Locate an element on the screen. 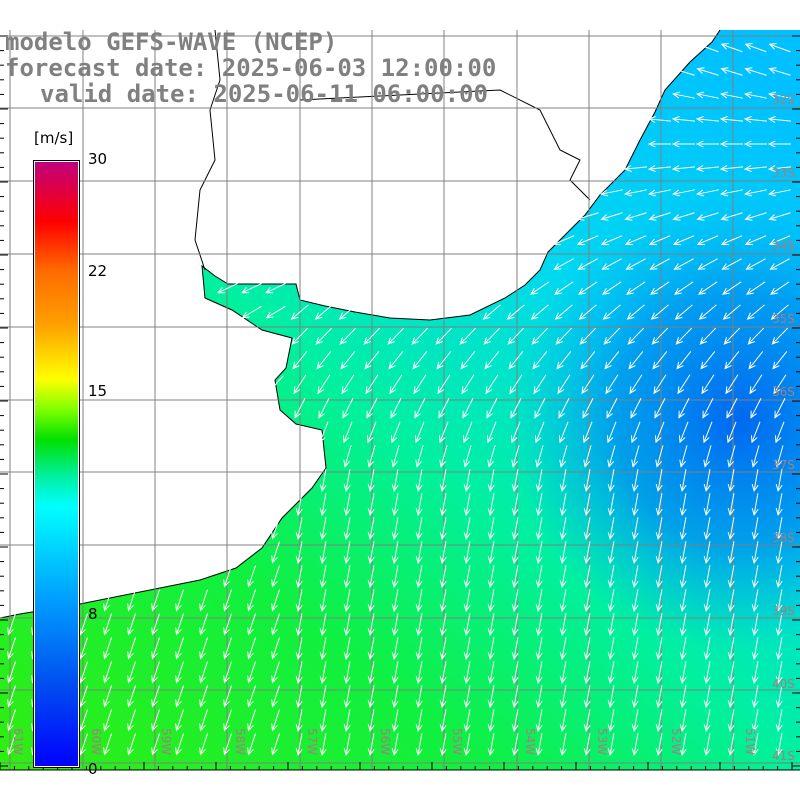 The width and height of the screenshot is (800, 800). latitude-label: 34S is located at coordinates (783, 246).